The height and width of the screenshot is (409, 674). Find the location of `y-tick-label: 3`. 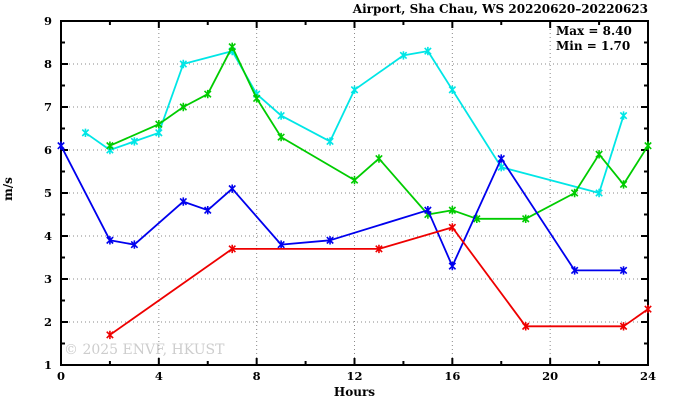

y-tick-label: 3 is located at coordinates (48, 279).